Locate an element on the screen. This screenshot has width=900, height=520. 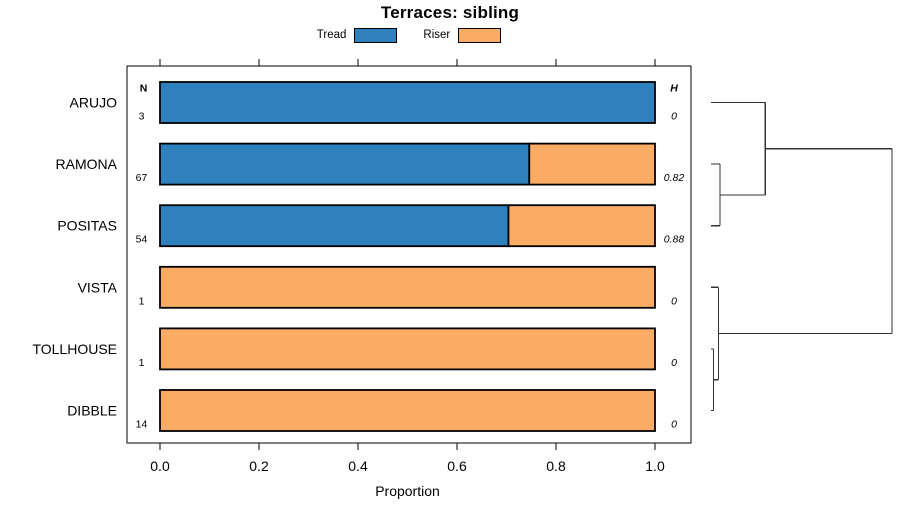
legend-item-riser: Riser is located at coordinates (462, 35).